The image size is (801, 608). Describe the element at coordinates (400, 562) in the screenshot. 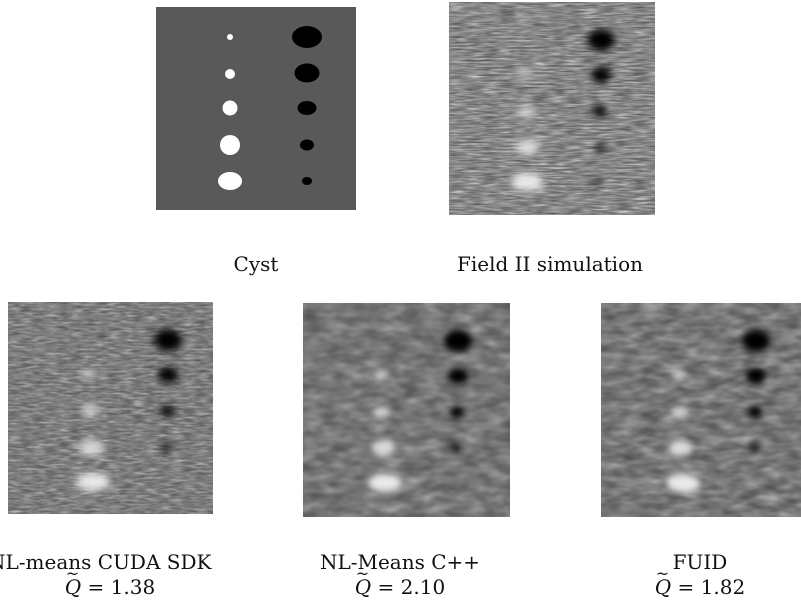

I see `caption-cpp: NL-Means C++` at that location.